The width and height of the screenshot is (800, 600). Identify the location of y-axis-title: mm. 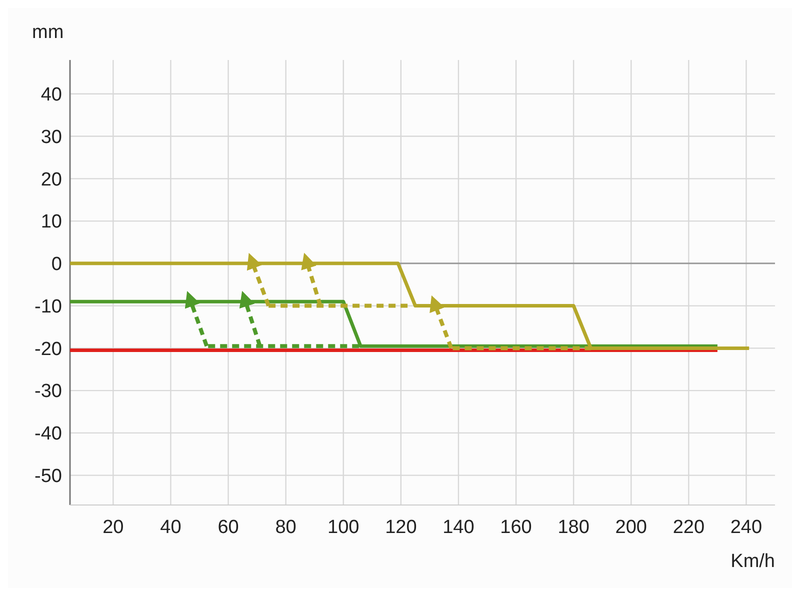
(48, 32).